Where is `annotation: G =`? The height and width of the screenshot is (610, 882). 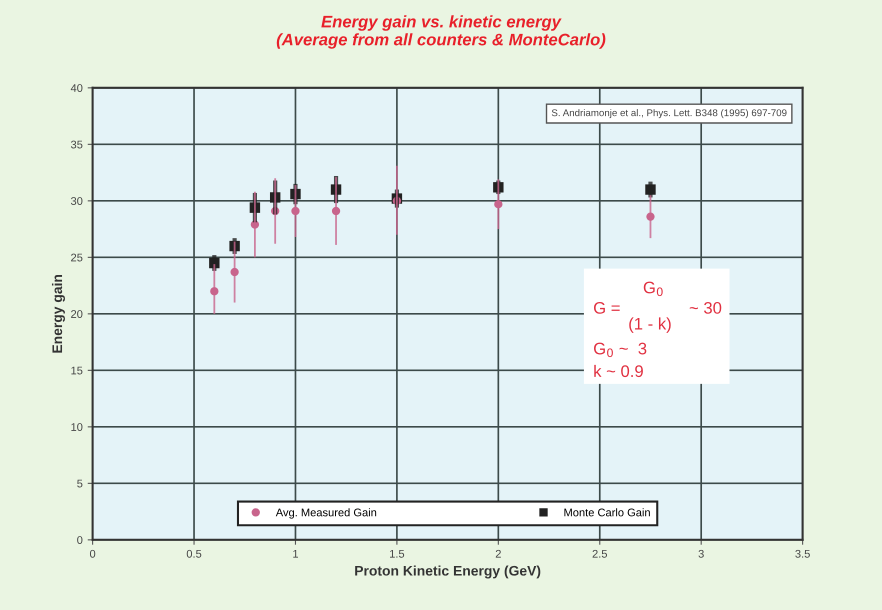 annotation: G = is located at coordinates (607, 308).